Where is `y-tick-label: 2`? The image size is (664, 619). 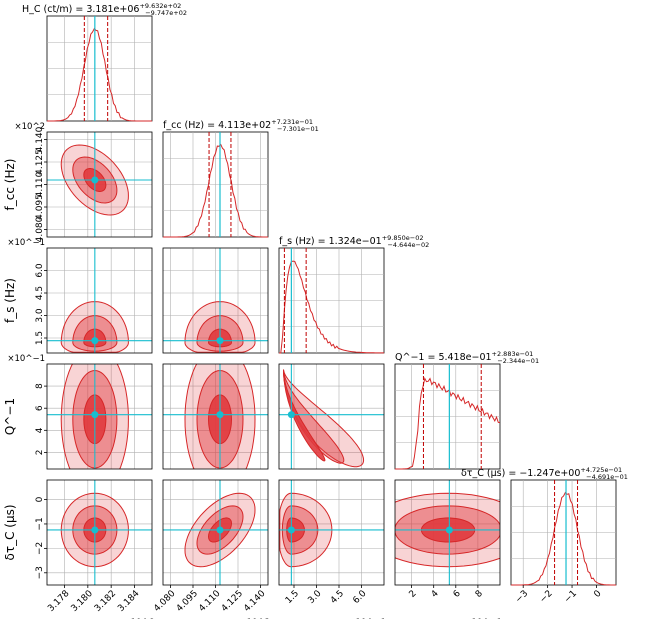
y-tick-label: 2 is located at coordinates (40, 453).